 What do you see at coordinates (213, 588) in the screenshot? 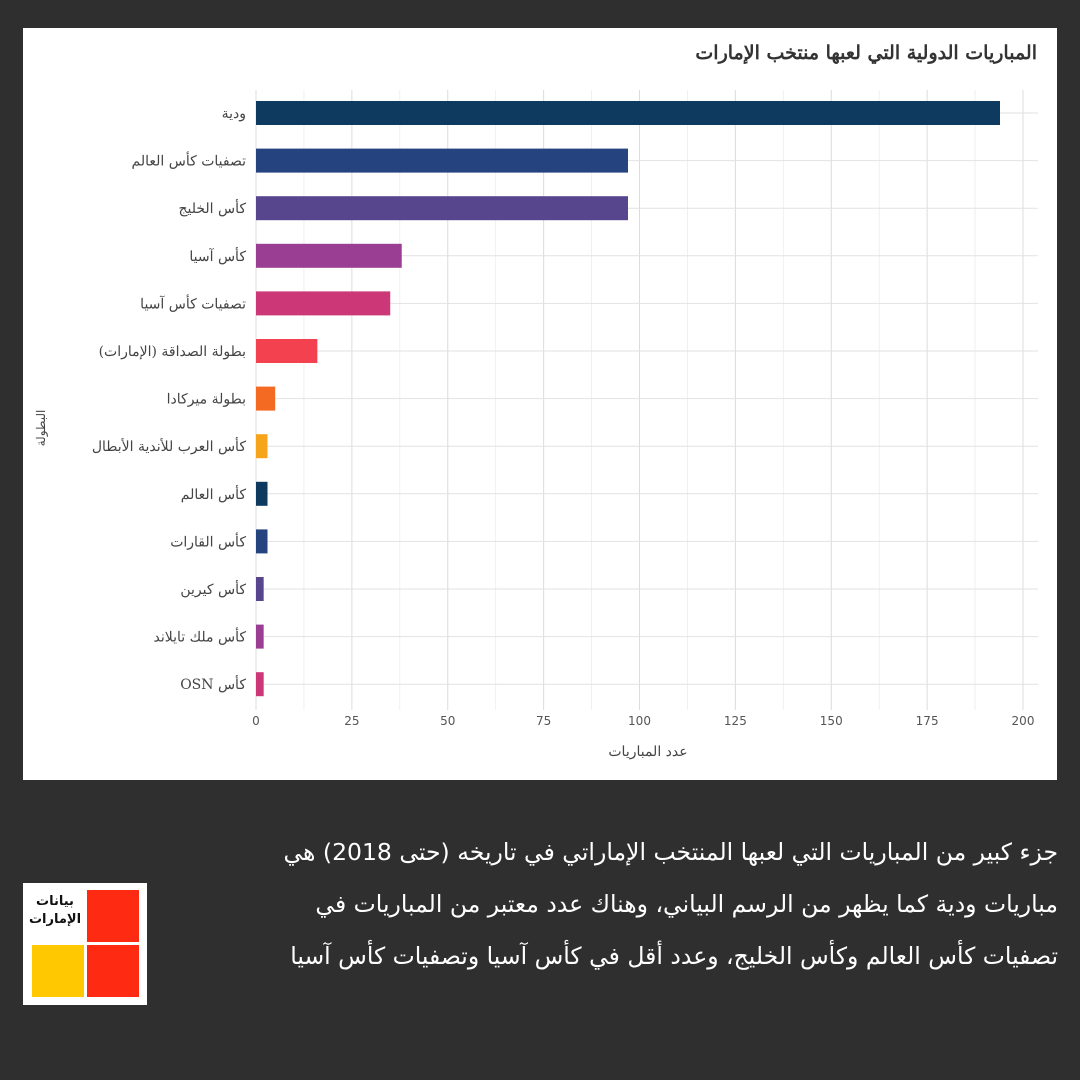
I see `category-label: كأس كيرين` at bounding box center [213, 588].